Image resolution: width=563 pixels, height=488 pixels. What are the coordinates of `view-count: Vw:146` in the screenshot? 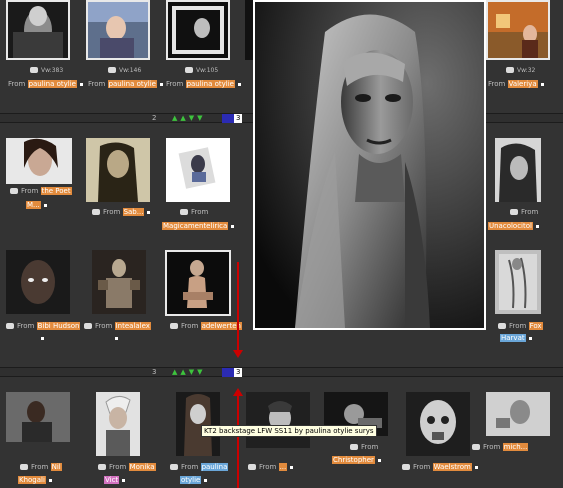 It's located at (130, 70).